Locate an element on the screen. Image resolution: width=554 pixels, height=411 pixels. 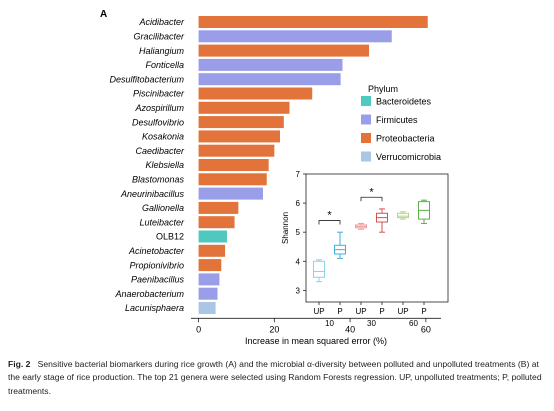
bar-blastomonas is located at coordinates (232, 179).